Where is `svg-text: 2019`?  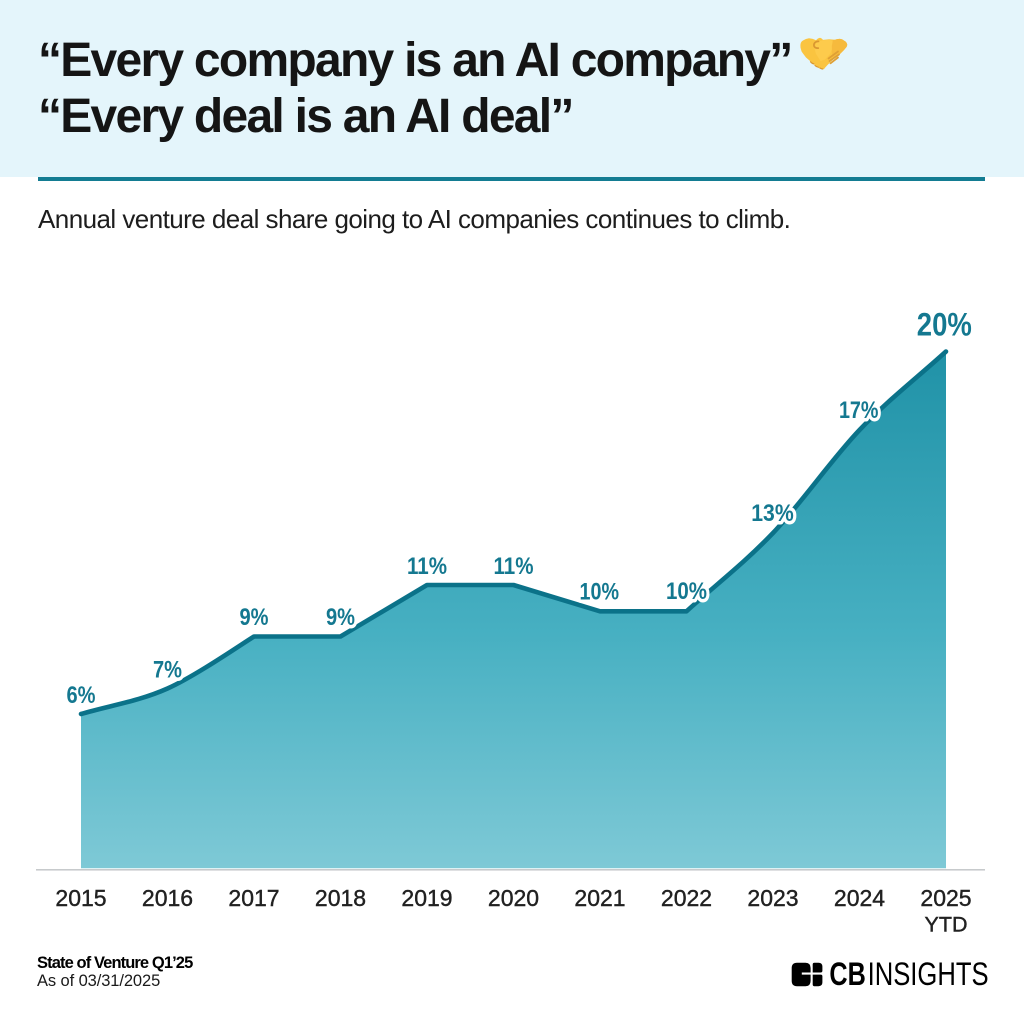 svg-text: 2019 is located at coordinates (426, 898).